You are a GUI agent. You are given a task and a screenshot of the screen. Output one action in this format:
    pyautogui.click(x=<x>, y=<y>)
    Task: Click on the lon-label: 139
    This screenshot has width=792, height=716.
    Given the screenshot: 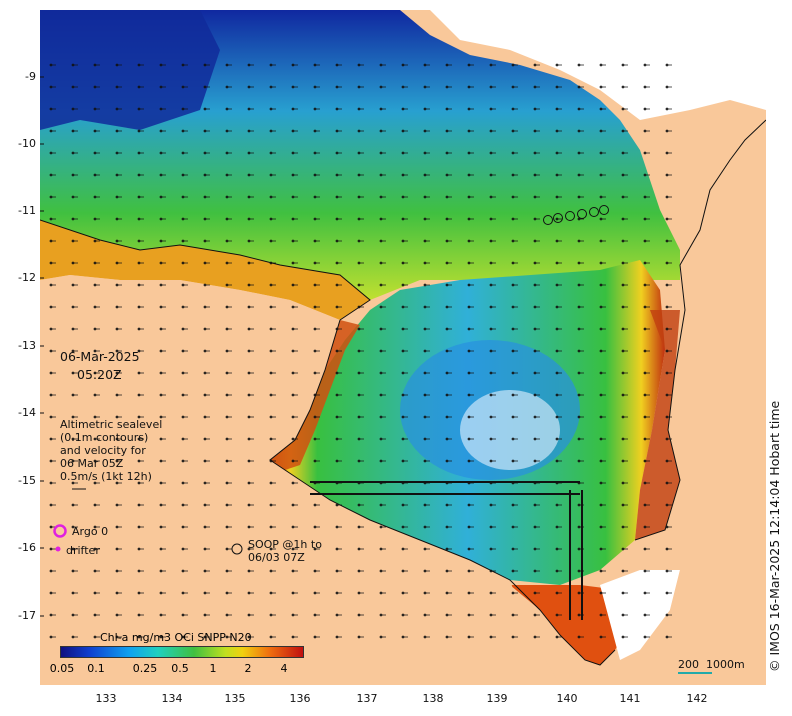 What is the action you would take?
    pyautogui.click(x=497, y=698)
    